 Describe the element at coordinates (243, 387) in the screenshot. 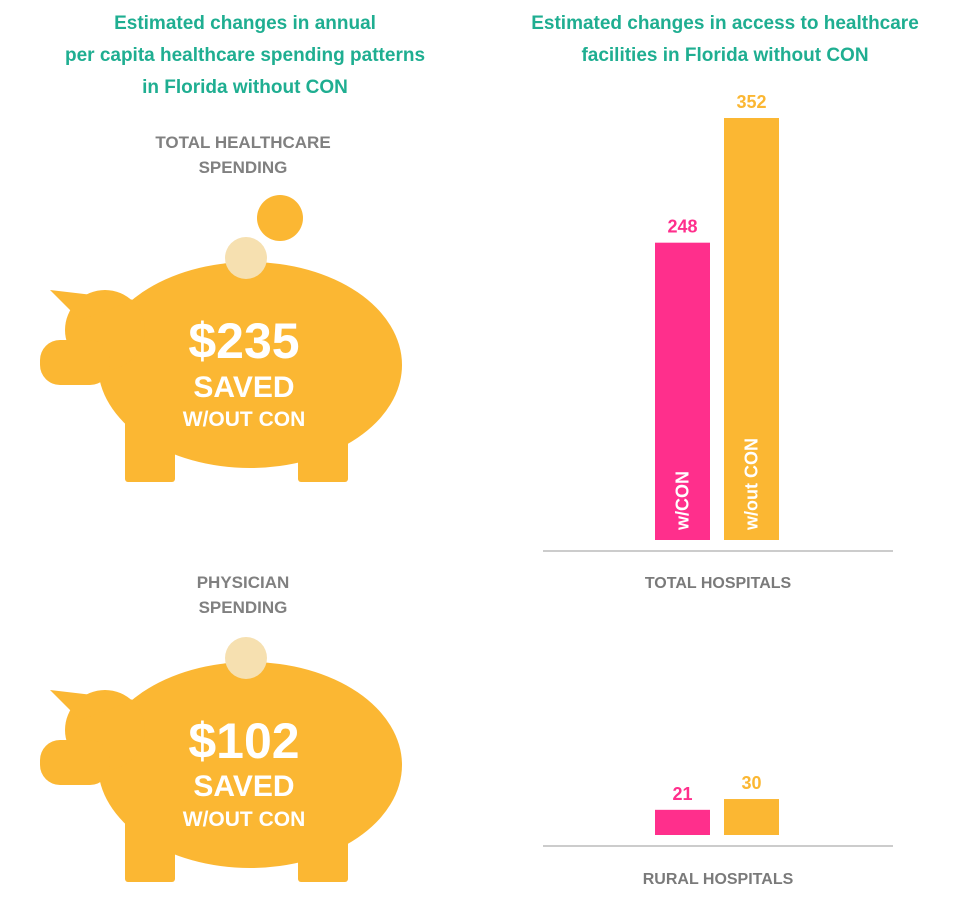

I see `total-saved-label: SAVED` at that location.